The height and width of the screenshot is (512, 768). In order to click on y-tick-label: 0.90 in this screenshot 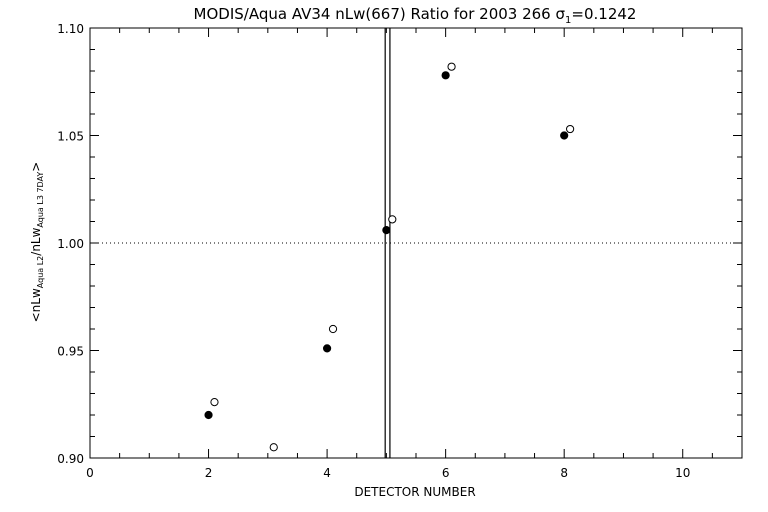, I will do `click(70, 459)`.